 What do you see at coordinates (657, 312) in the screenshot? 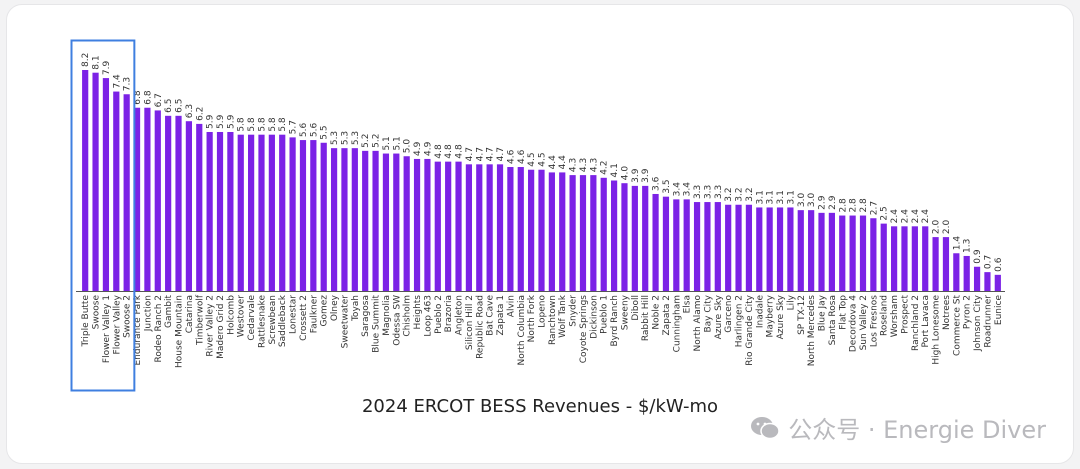
I see `tick-label: Noble 2` at bounding box center [657, 312].